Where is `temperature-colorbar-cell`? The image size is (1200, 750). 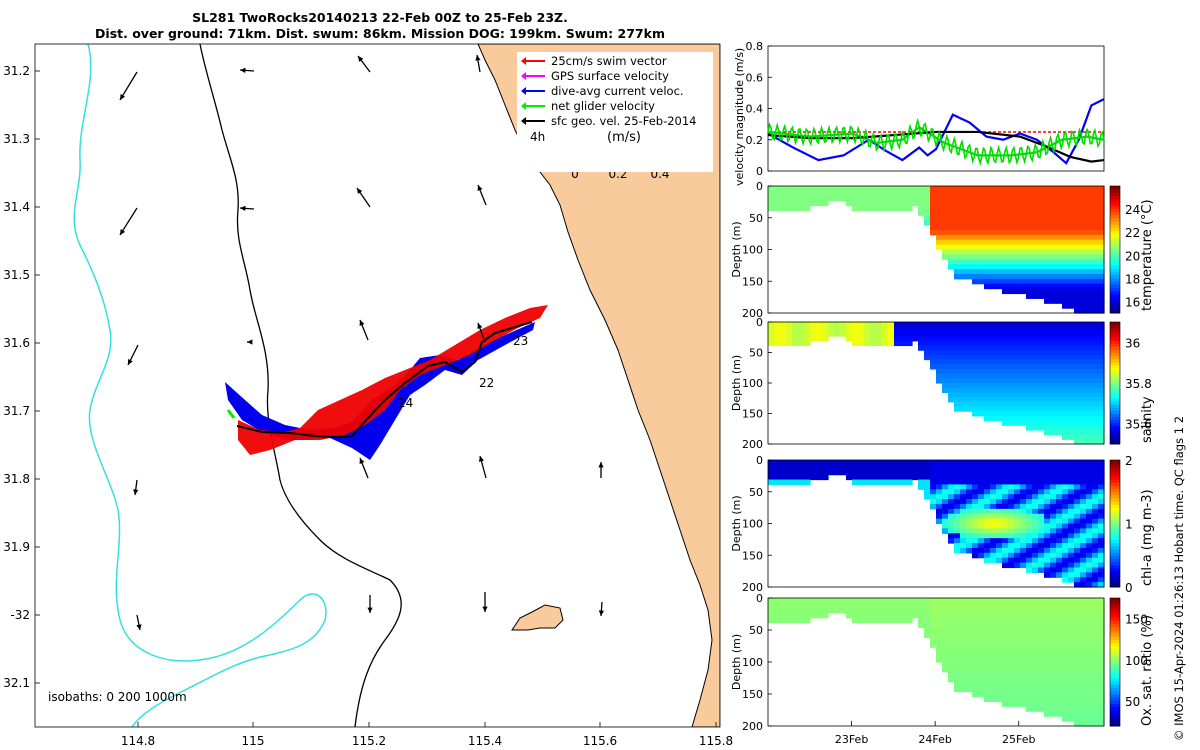
temperature-colorbar-cell is located at coordinates (1115, 270).